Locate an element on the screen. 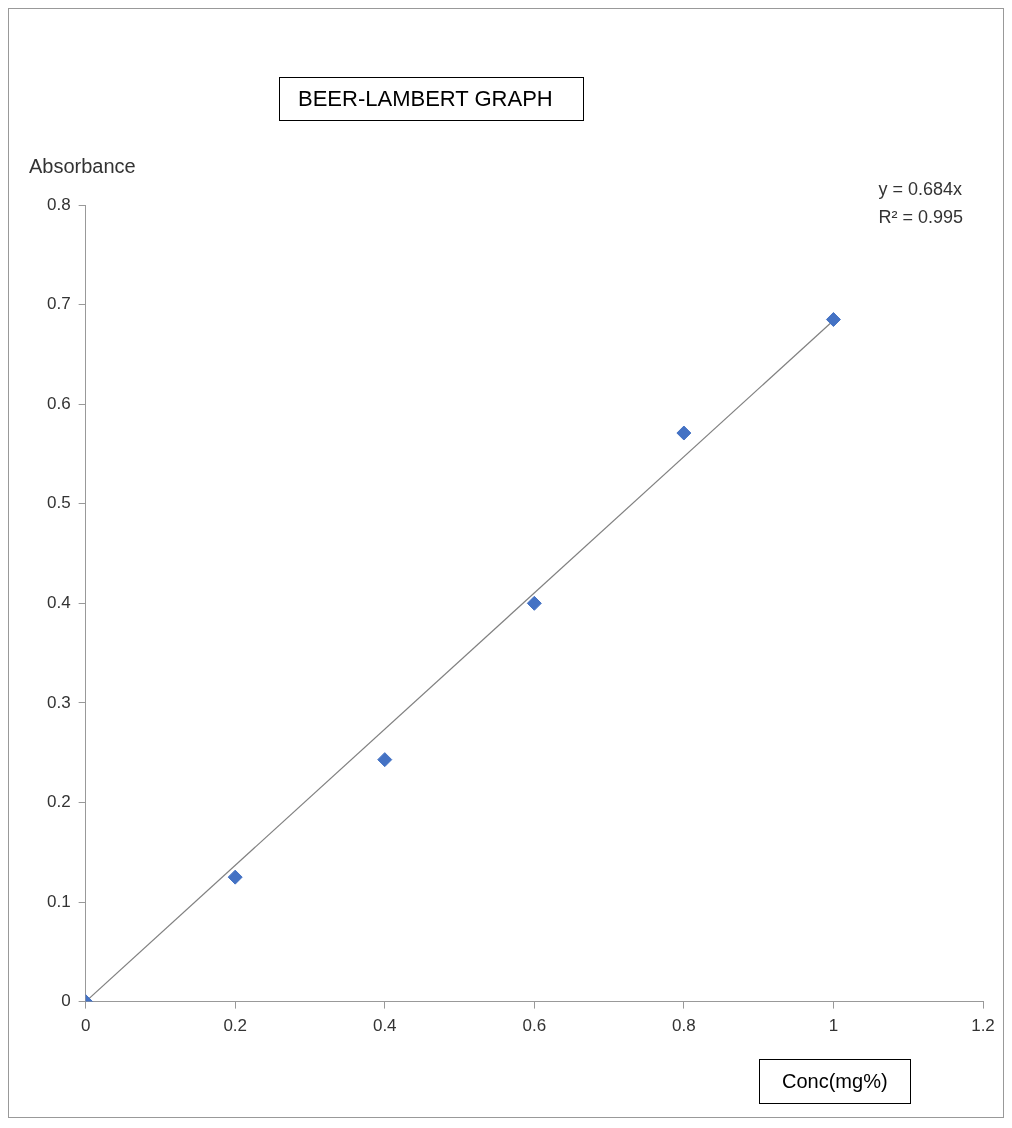 This screenshot has width=1012, height=1128. x-tick-label: 1 is located at coordinates (833, 1026).